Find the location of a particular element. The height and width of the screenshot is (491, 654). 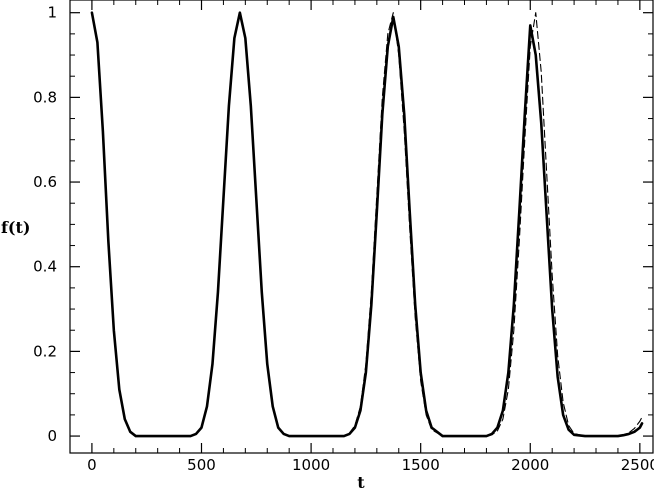

y-tick-label: 0.4 is located at coordinates (45, 267).